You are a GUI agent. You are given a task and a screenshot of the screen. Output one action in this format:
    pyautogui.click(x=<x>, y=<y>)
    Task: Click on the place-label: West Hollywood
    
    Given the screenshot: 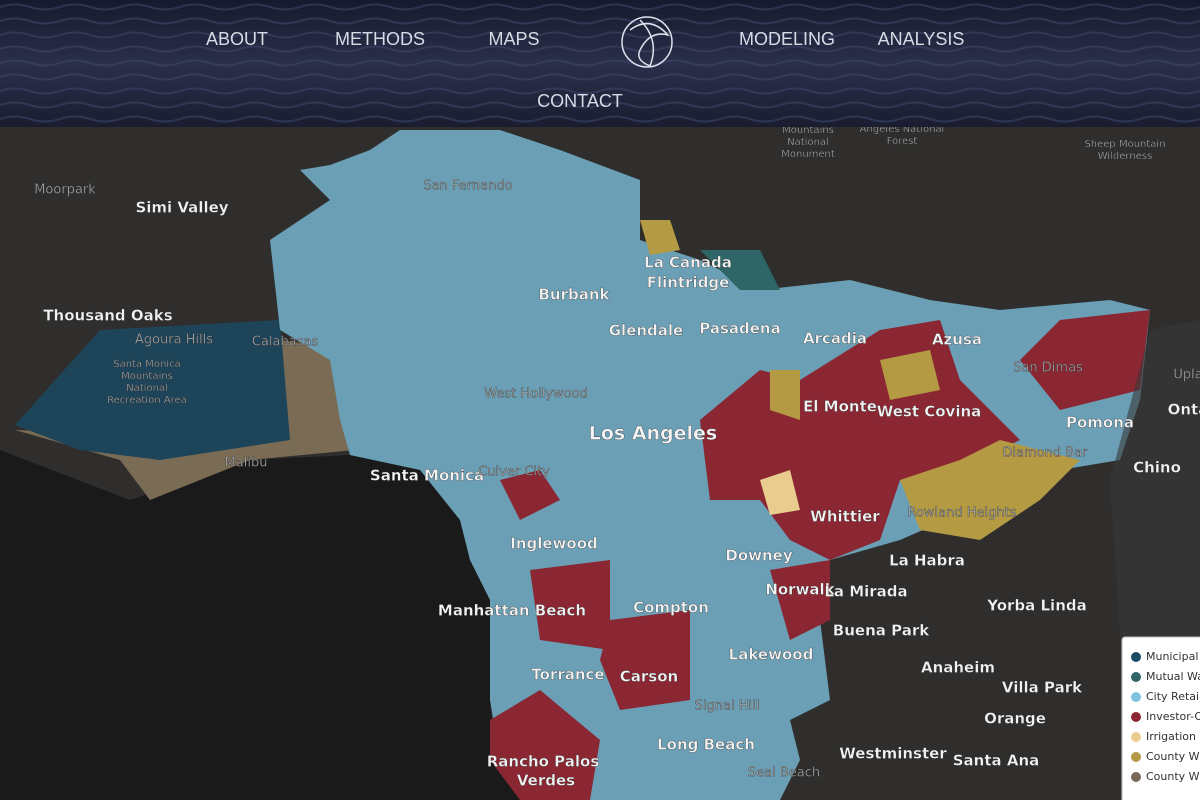 What is the action you would take?
    pyautogui.click(x=536, y=394)
    